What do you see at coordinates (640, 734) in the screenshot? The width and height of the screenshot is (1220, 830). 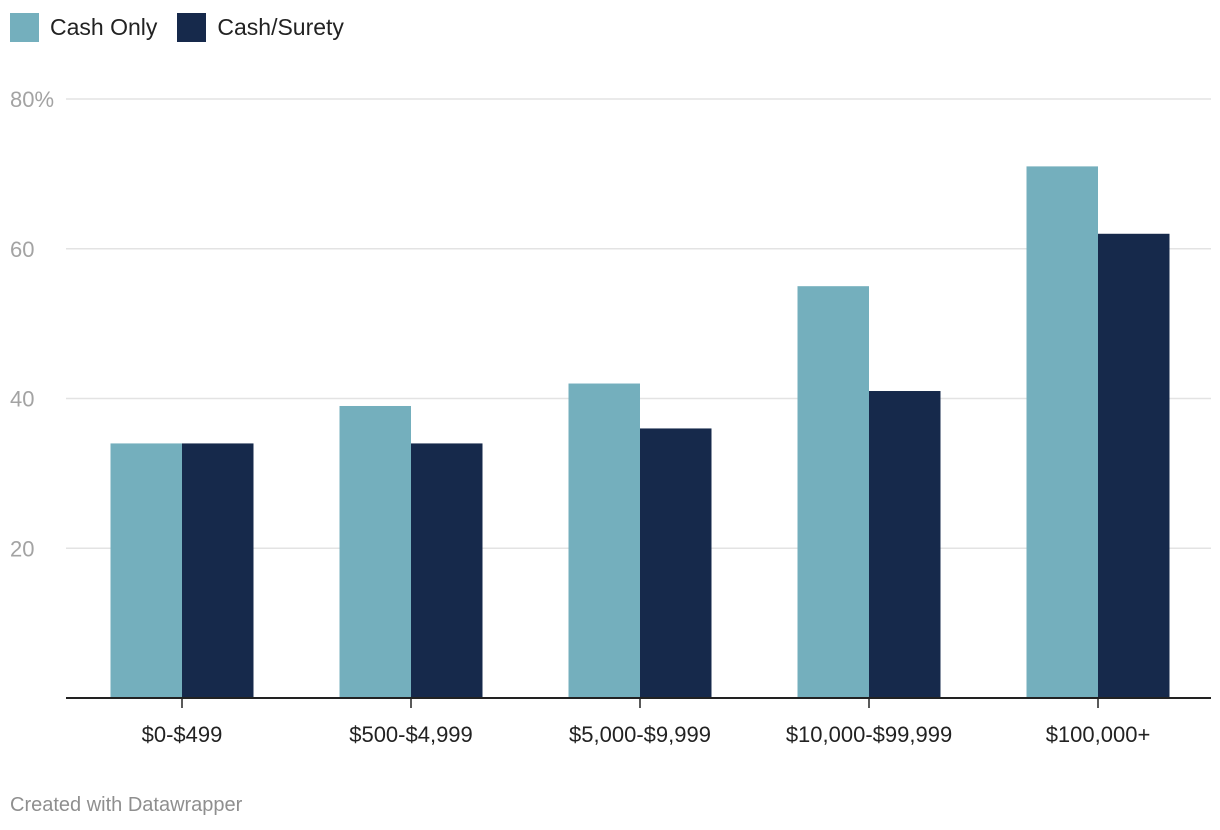 I see `x-tick-label-2: $5,000-$9,999` at bounding box center [640, 734].